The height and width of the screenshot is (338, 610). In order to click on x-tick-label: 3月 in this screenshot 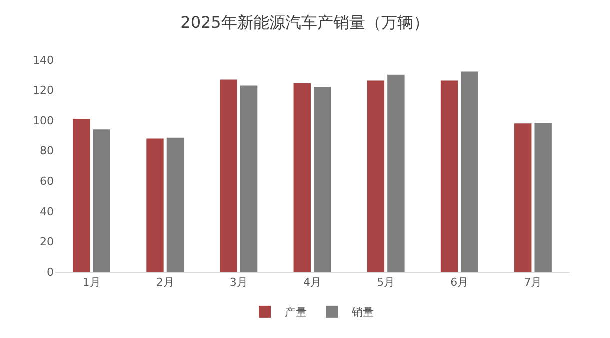, I will do `click(239, 283)`.